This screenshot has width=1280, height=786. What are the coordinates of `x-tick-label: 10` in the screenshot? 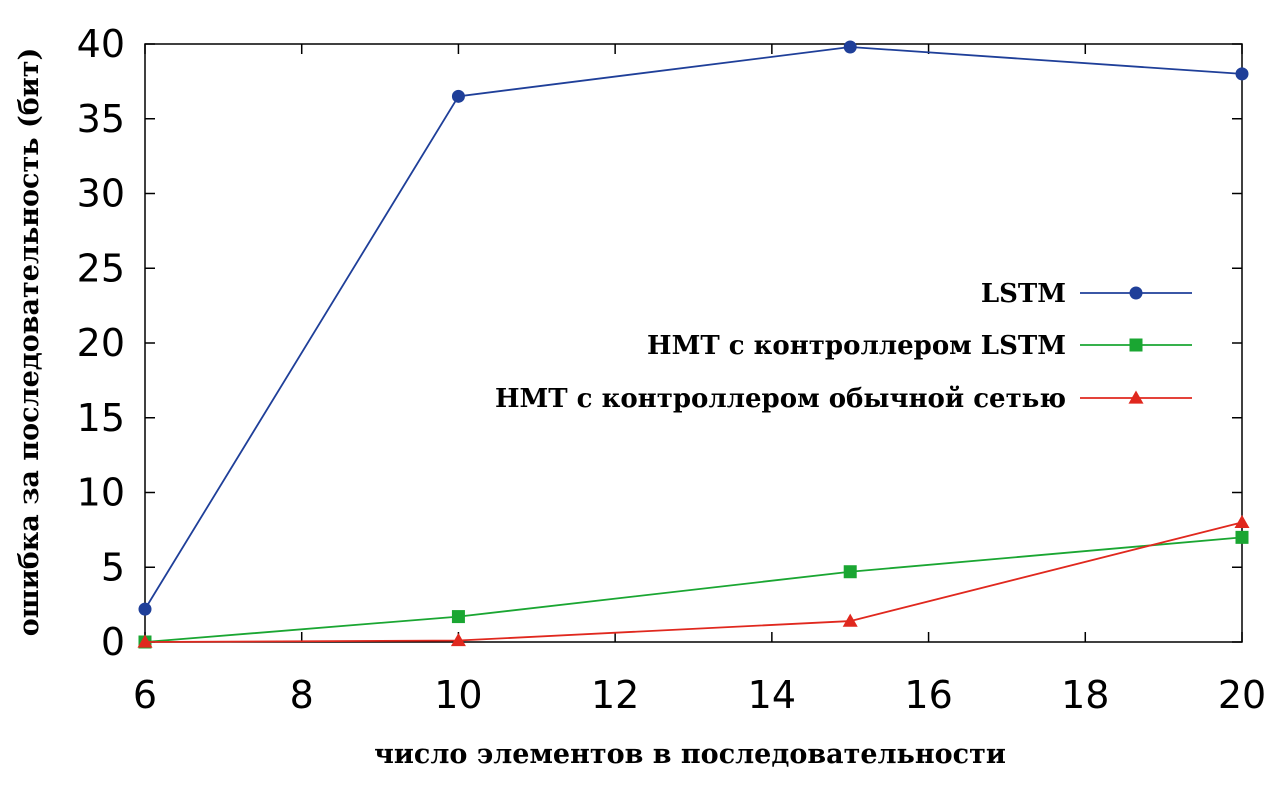 It's located at (458, 695).